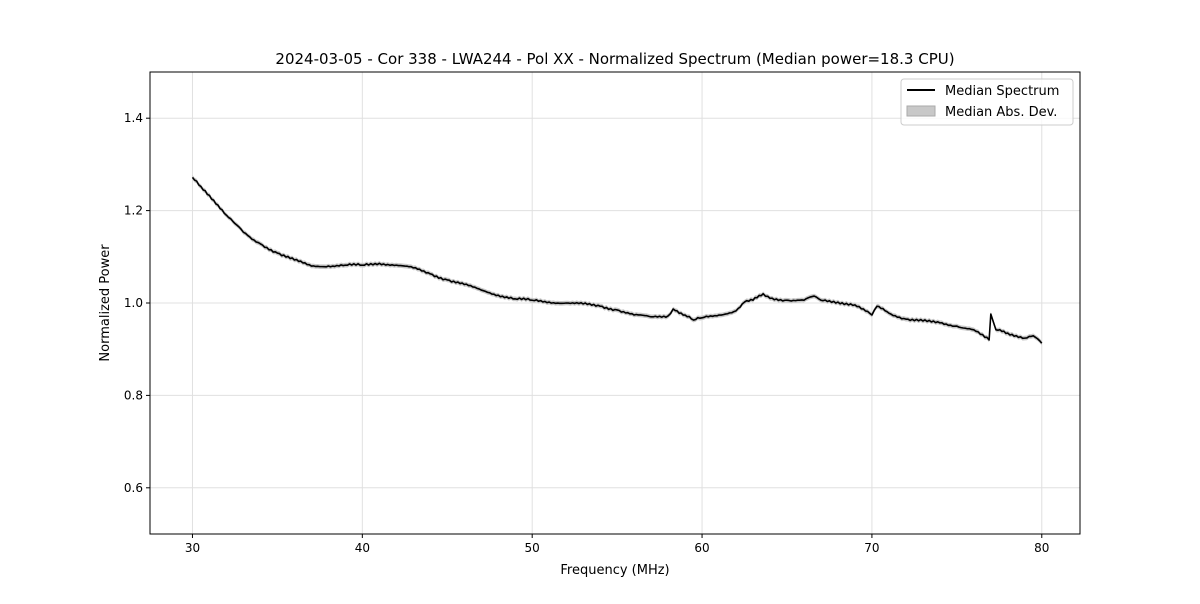  What do you see at coordinates (192, 548) in the screenshot?
I see `x-tick-label: 30` at bounding box center [192, 548].